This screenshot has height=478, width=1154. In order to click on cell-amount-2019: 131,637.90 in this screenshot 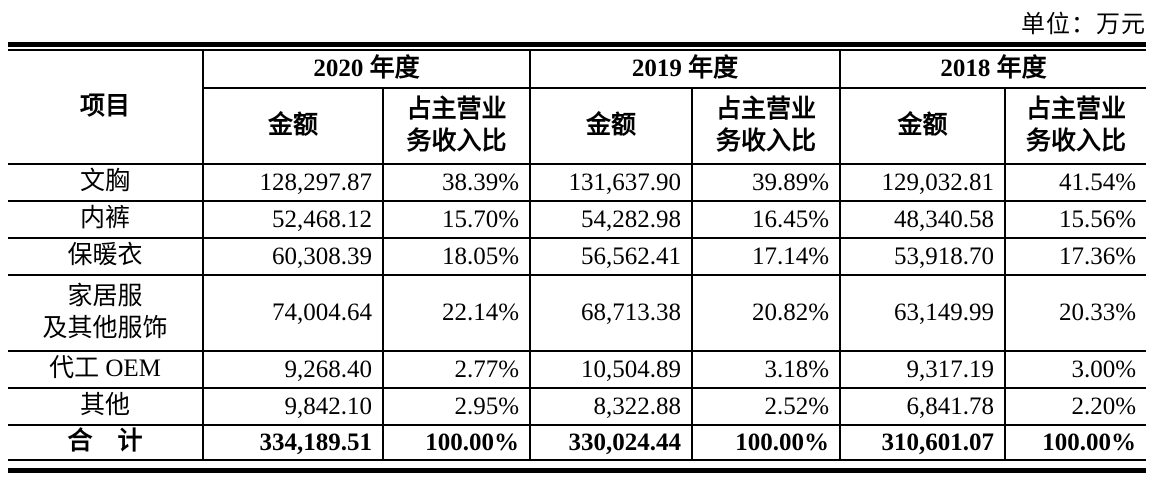, I will do `click(611, 182)`.